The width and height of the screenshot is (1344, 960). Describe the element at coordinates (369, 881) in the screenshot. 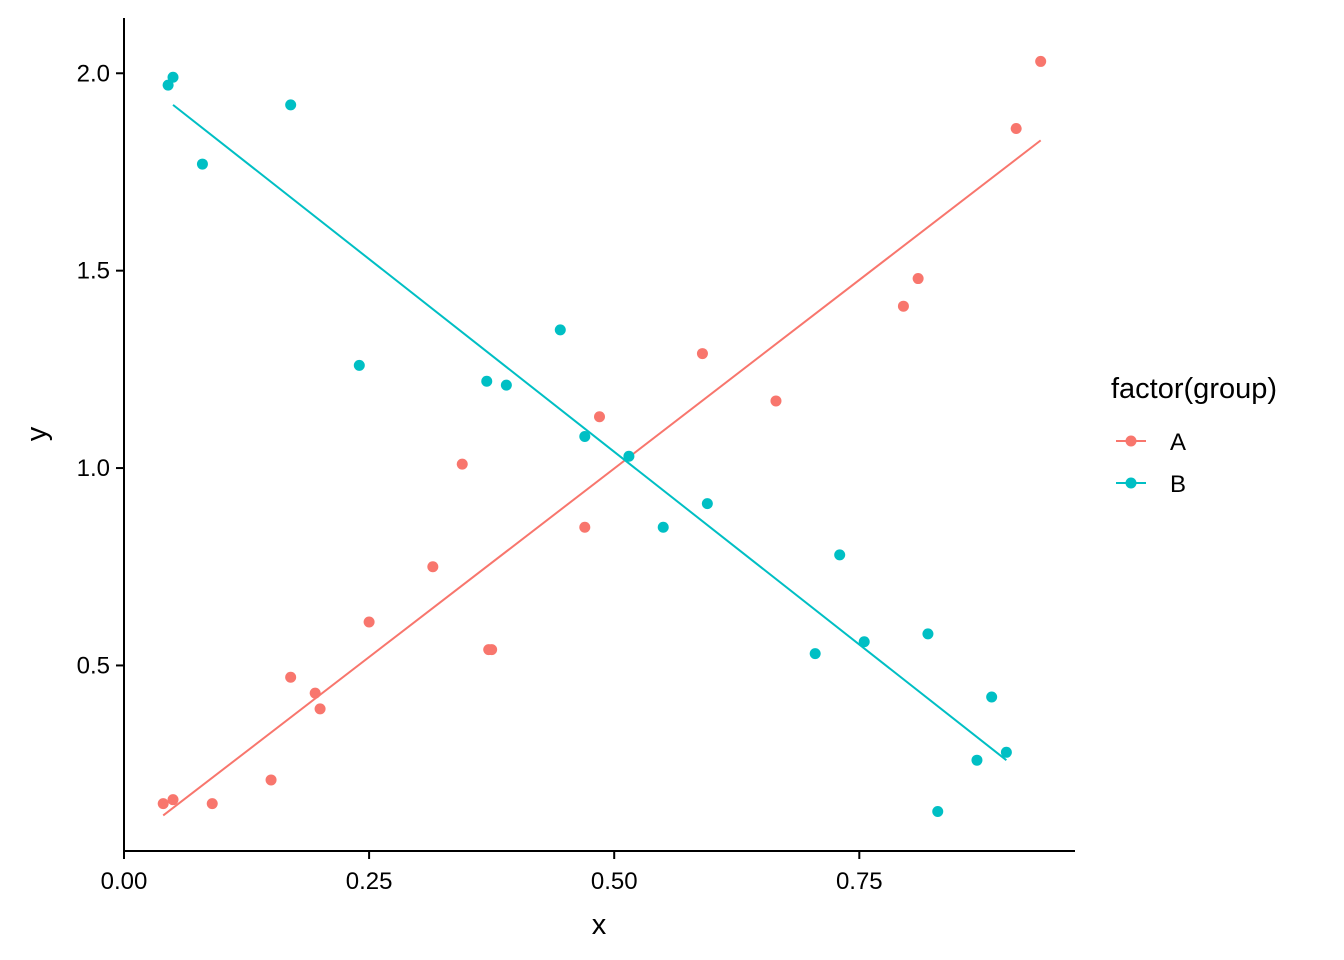

I see `x-tick-label: 0.25` at that location.